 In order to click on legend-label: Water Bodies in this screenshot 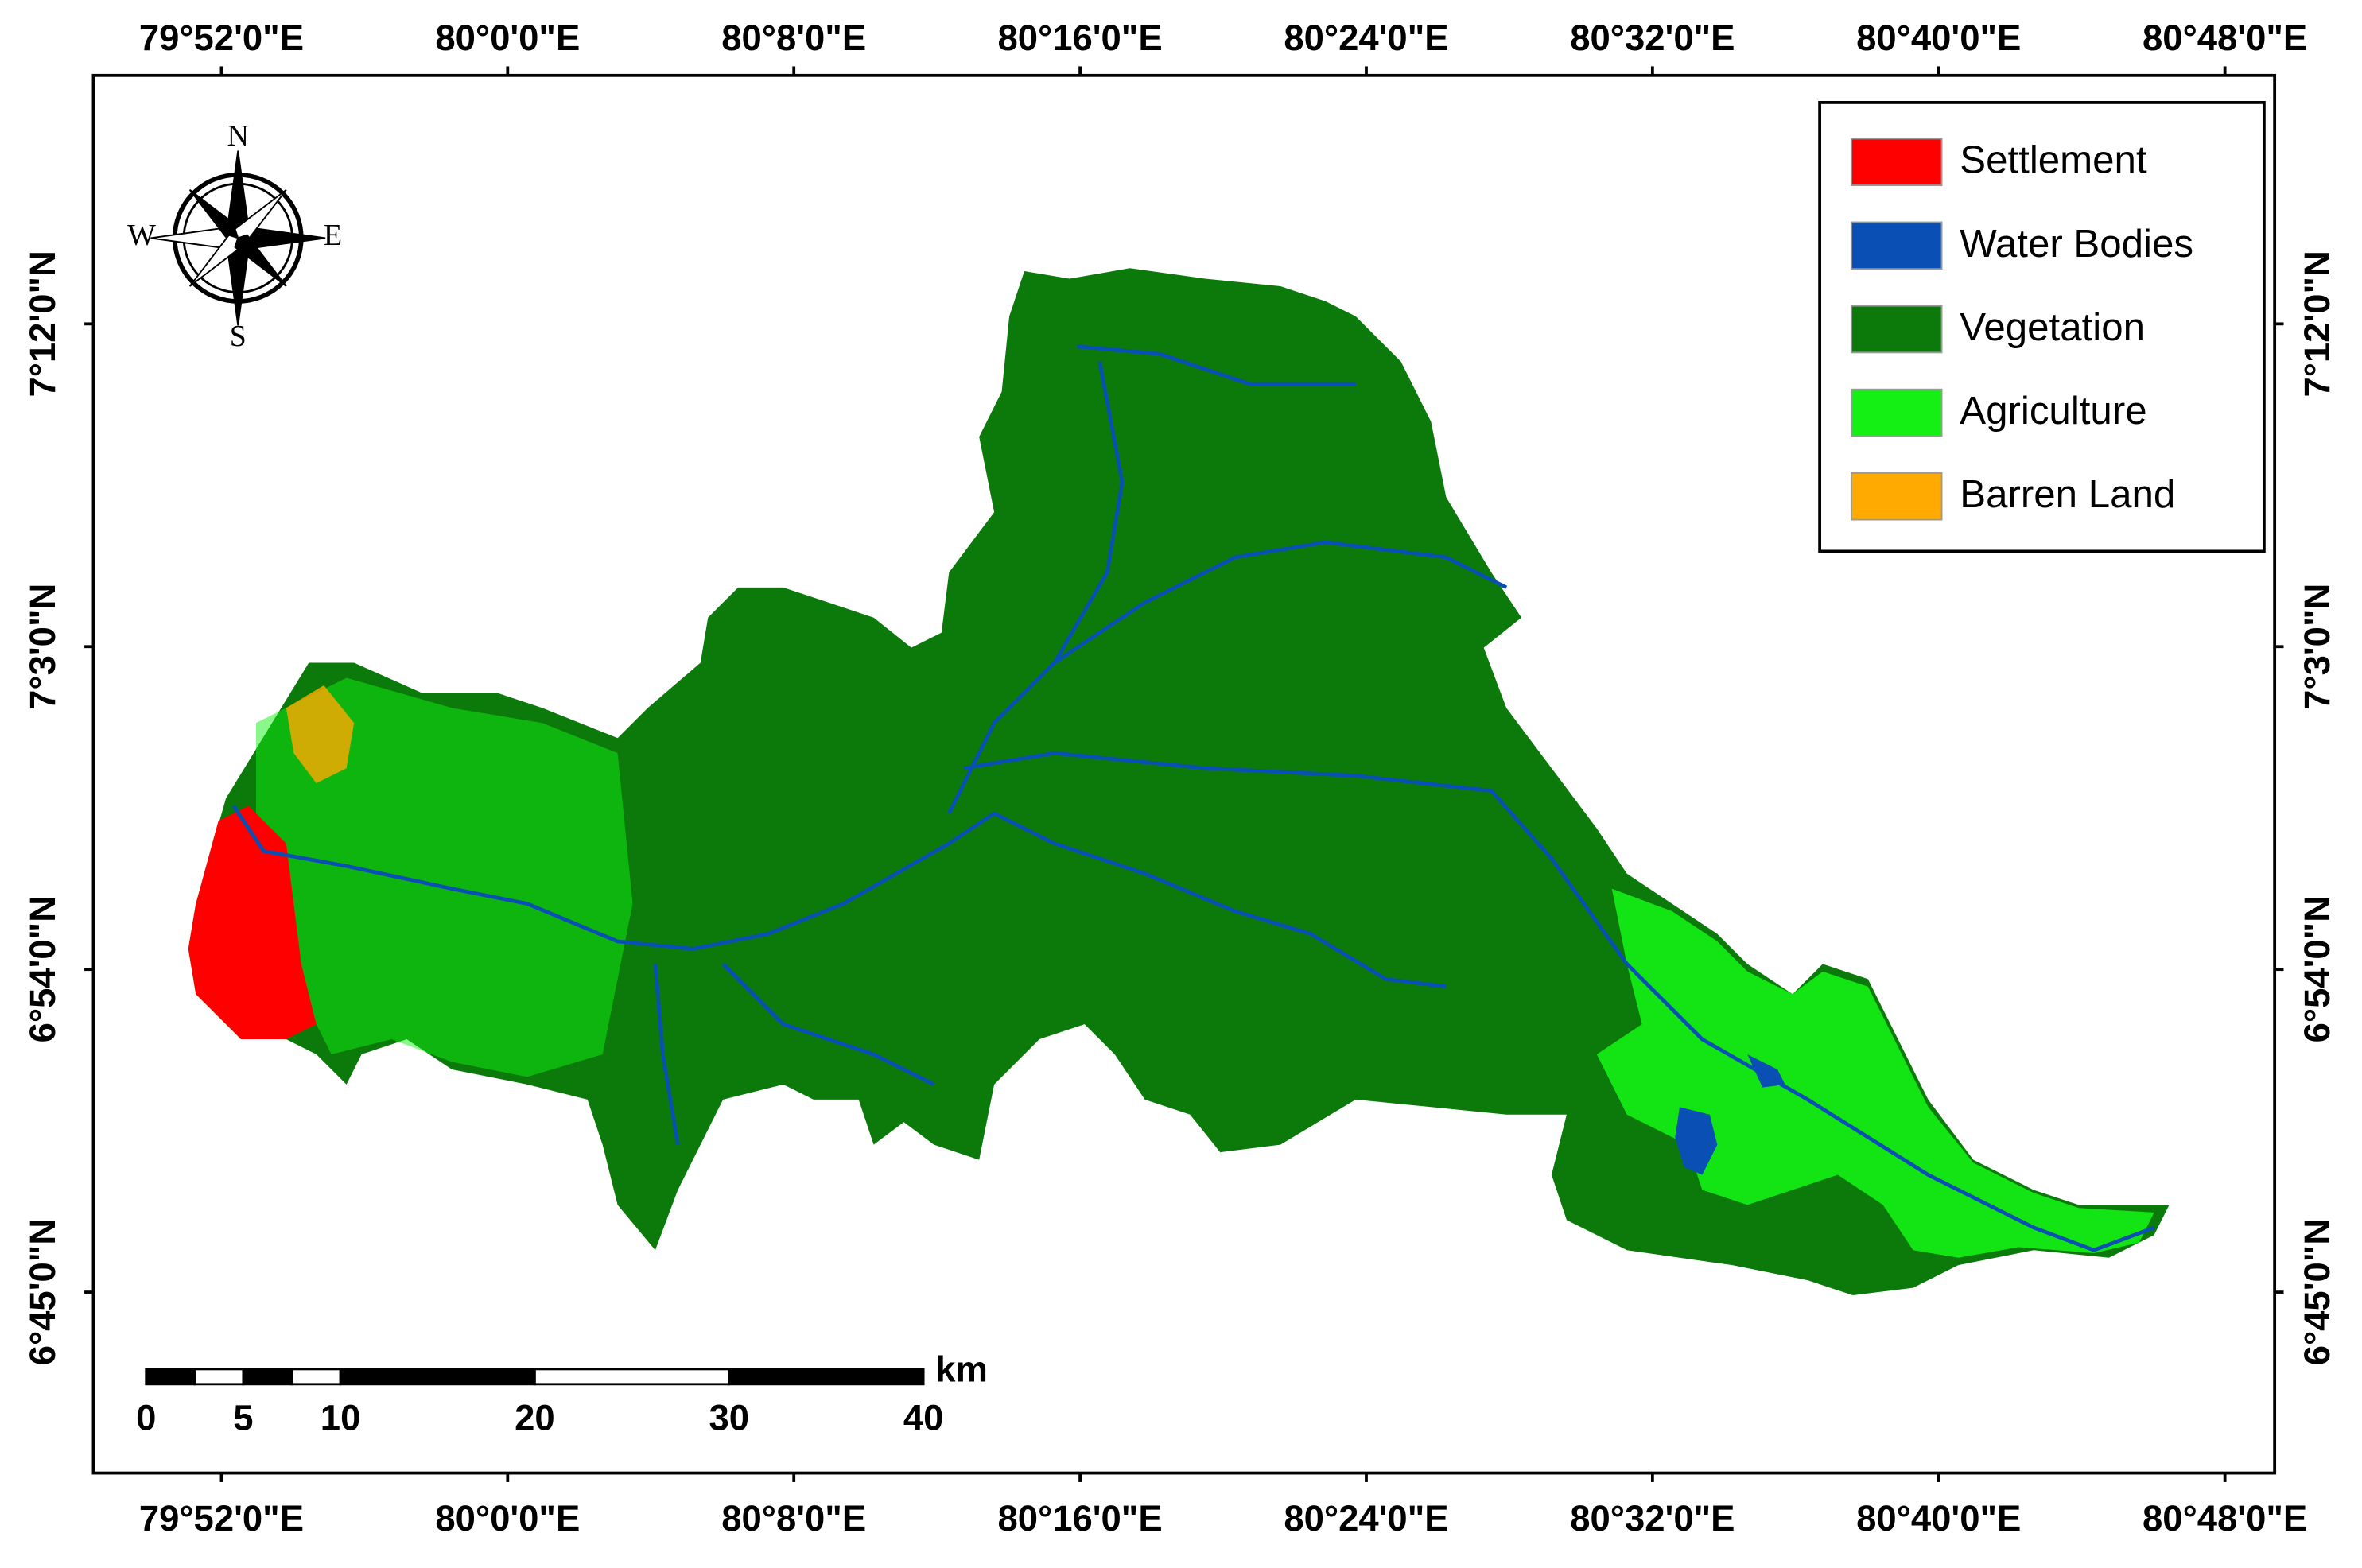, I will do `click(2076, 244)`.